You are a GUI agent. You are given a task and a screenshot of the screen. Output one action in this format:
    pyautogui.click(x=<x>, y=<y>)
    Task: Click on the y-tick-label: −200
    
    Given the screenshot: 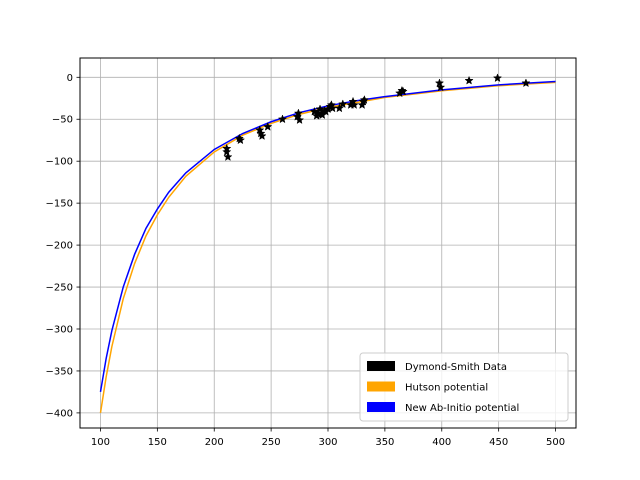 What is the action you would take?
    pyautogui.click(x=59, y=246)
    